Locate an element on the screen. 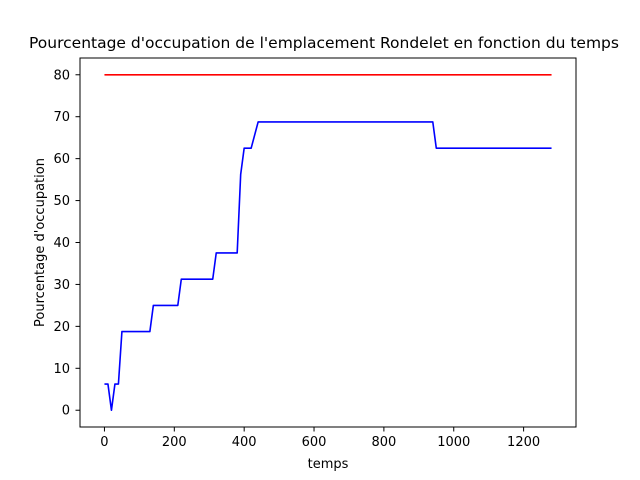 The width and height of the screenshot is (640, 480). x-tick-label: 1200 is located at coordinates (523, 442).